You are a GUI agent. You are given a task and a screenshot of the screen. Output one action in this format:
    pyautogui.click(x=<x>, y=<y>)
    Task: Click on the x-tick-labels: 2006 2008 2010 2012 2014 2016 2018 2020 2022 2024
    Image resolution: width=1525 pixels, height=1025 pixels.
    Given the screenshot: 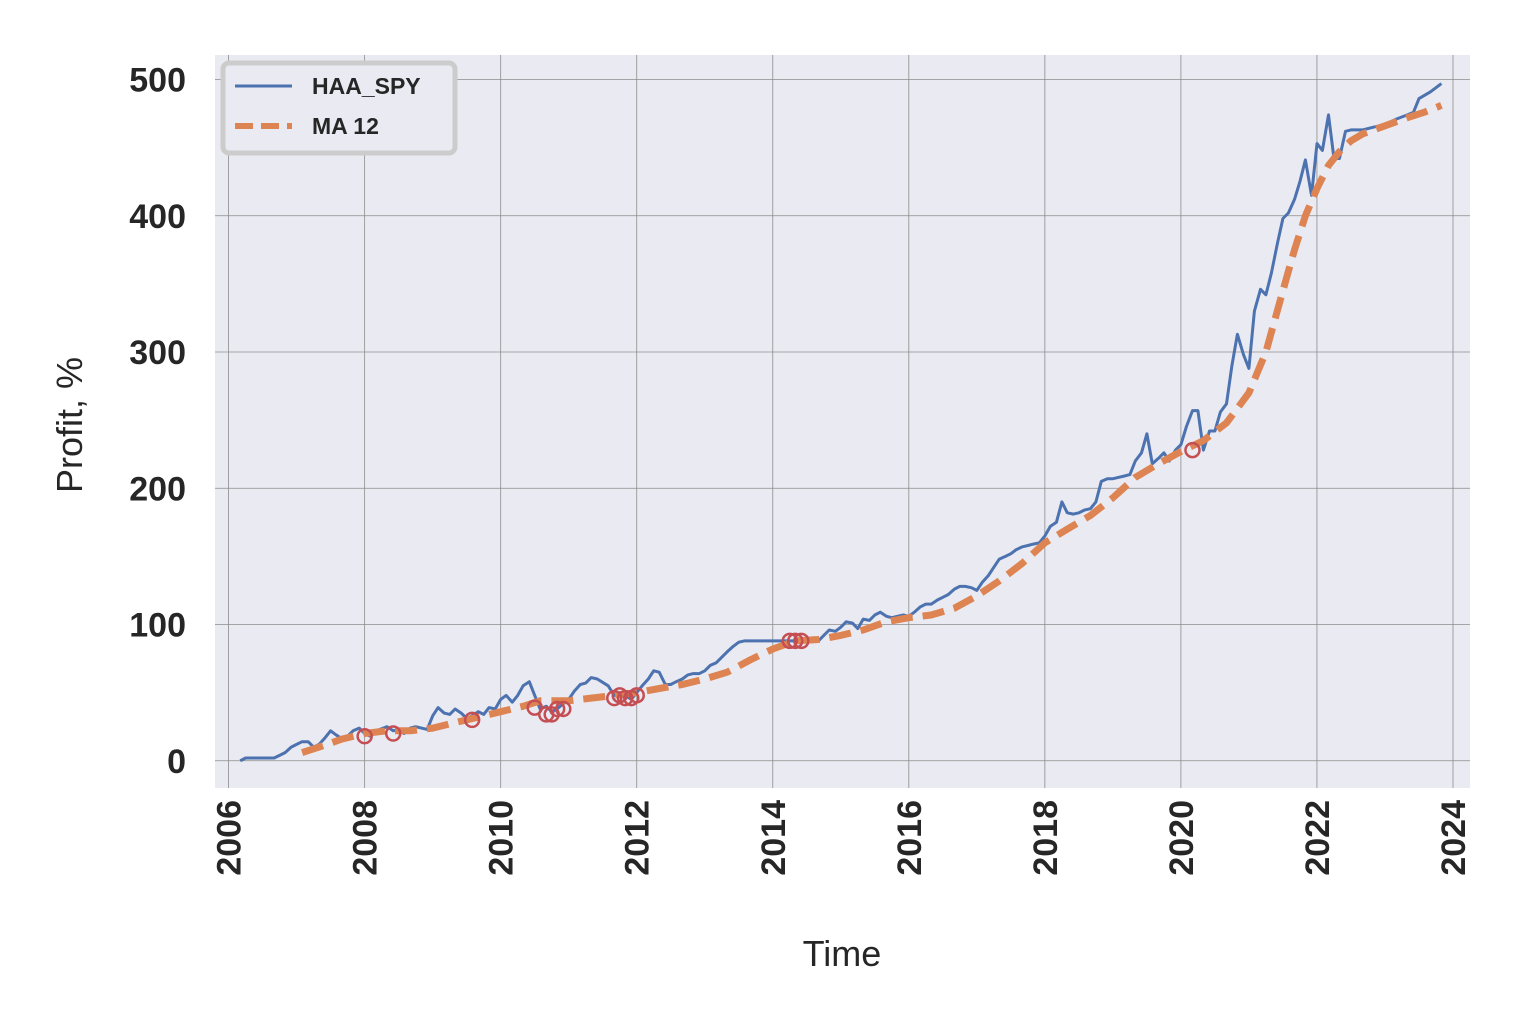 What is the action you would take?
    pyautogui.click(x=842, y=838)
    